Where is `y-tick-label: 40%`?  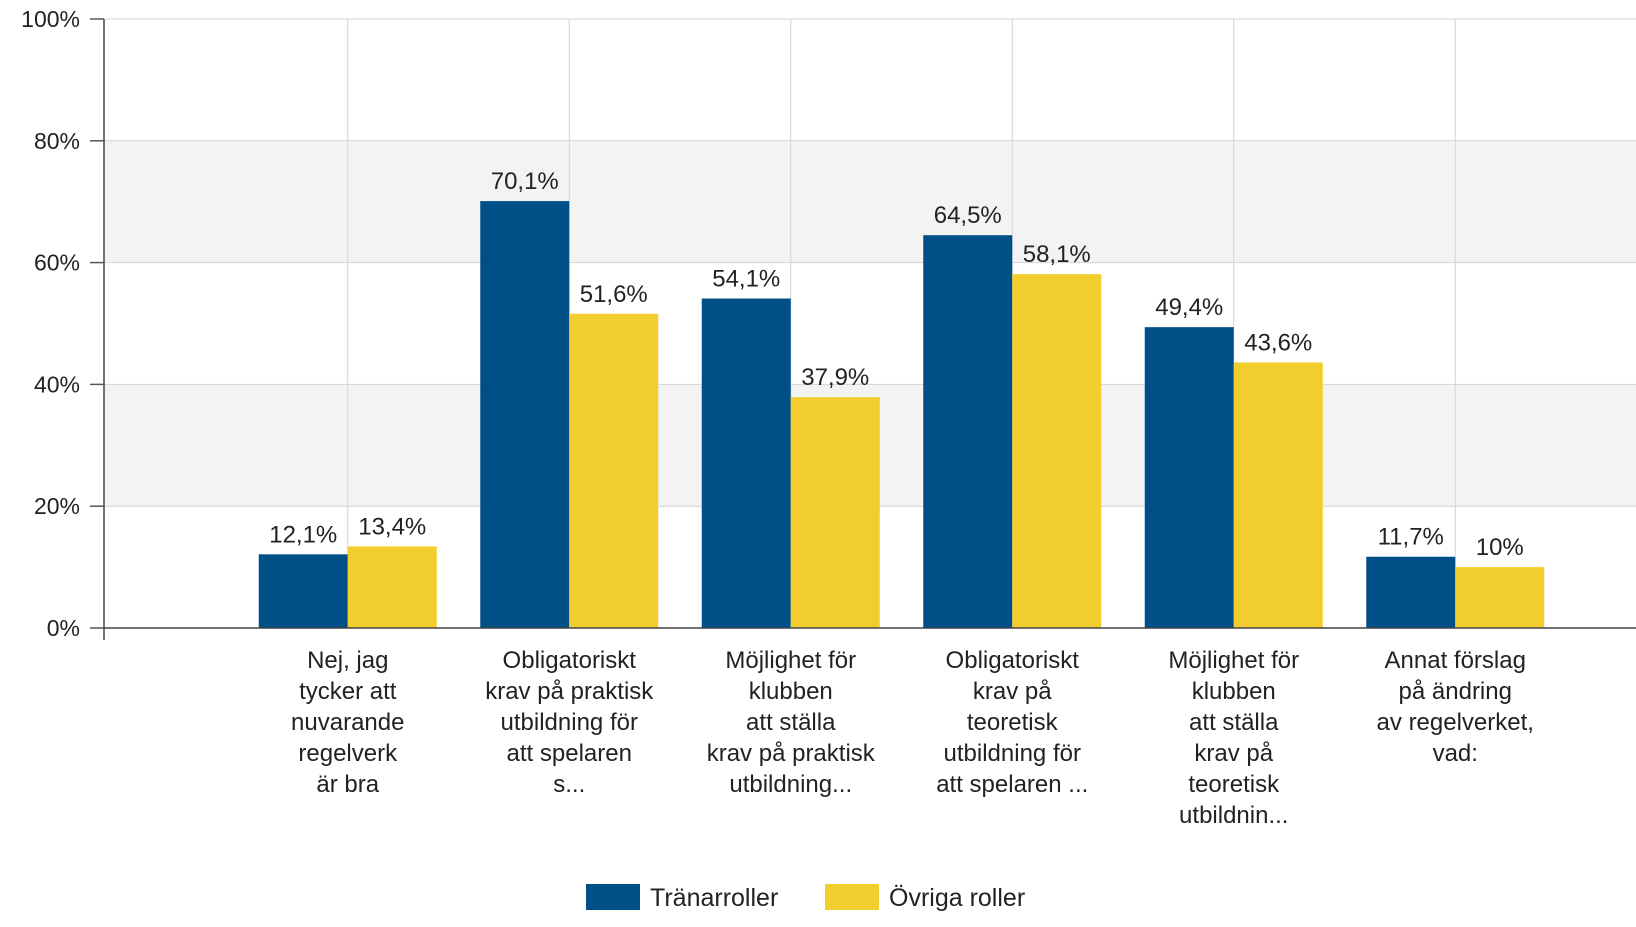 y-tick-label: 40% is located at coordinates (57, 384).